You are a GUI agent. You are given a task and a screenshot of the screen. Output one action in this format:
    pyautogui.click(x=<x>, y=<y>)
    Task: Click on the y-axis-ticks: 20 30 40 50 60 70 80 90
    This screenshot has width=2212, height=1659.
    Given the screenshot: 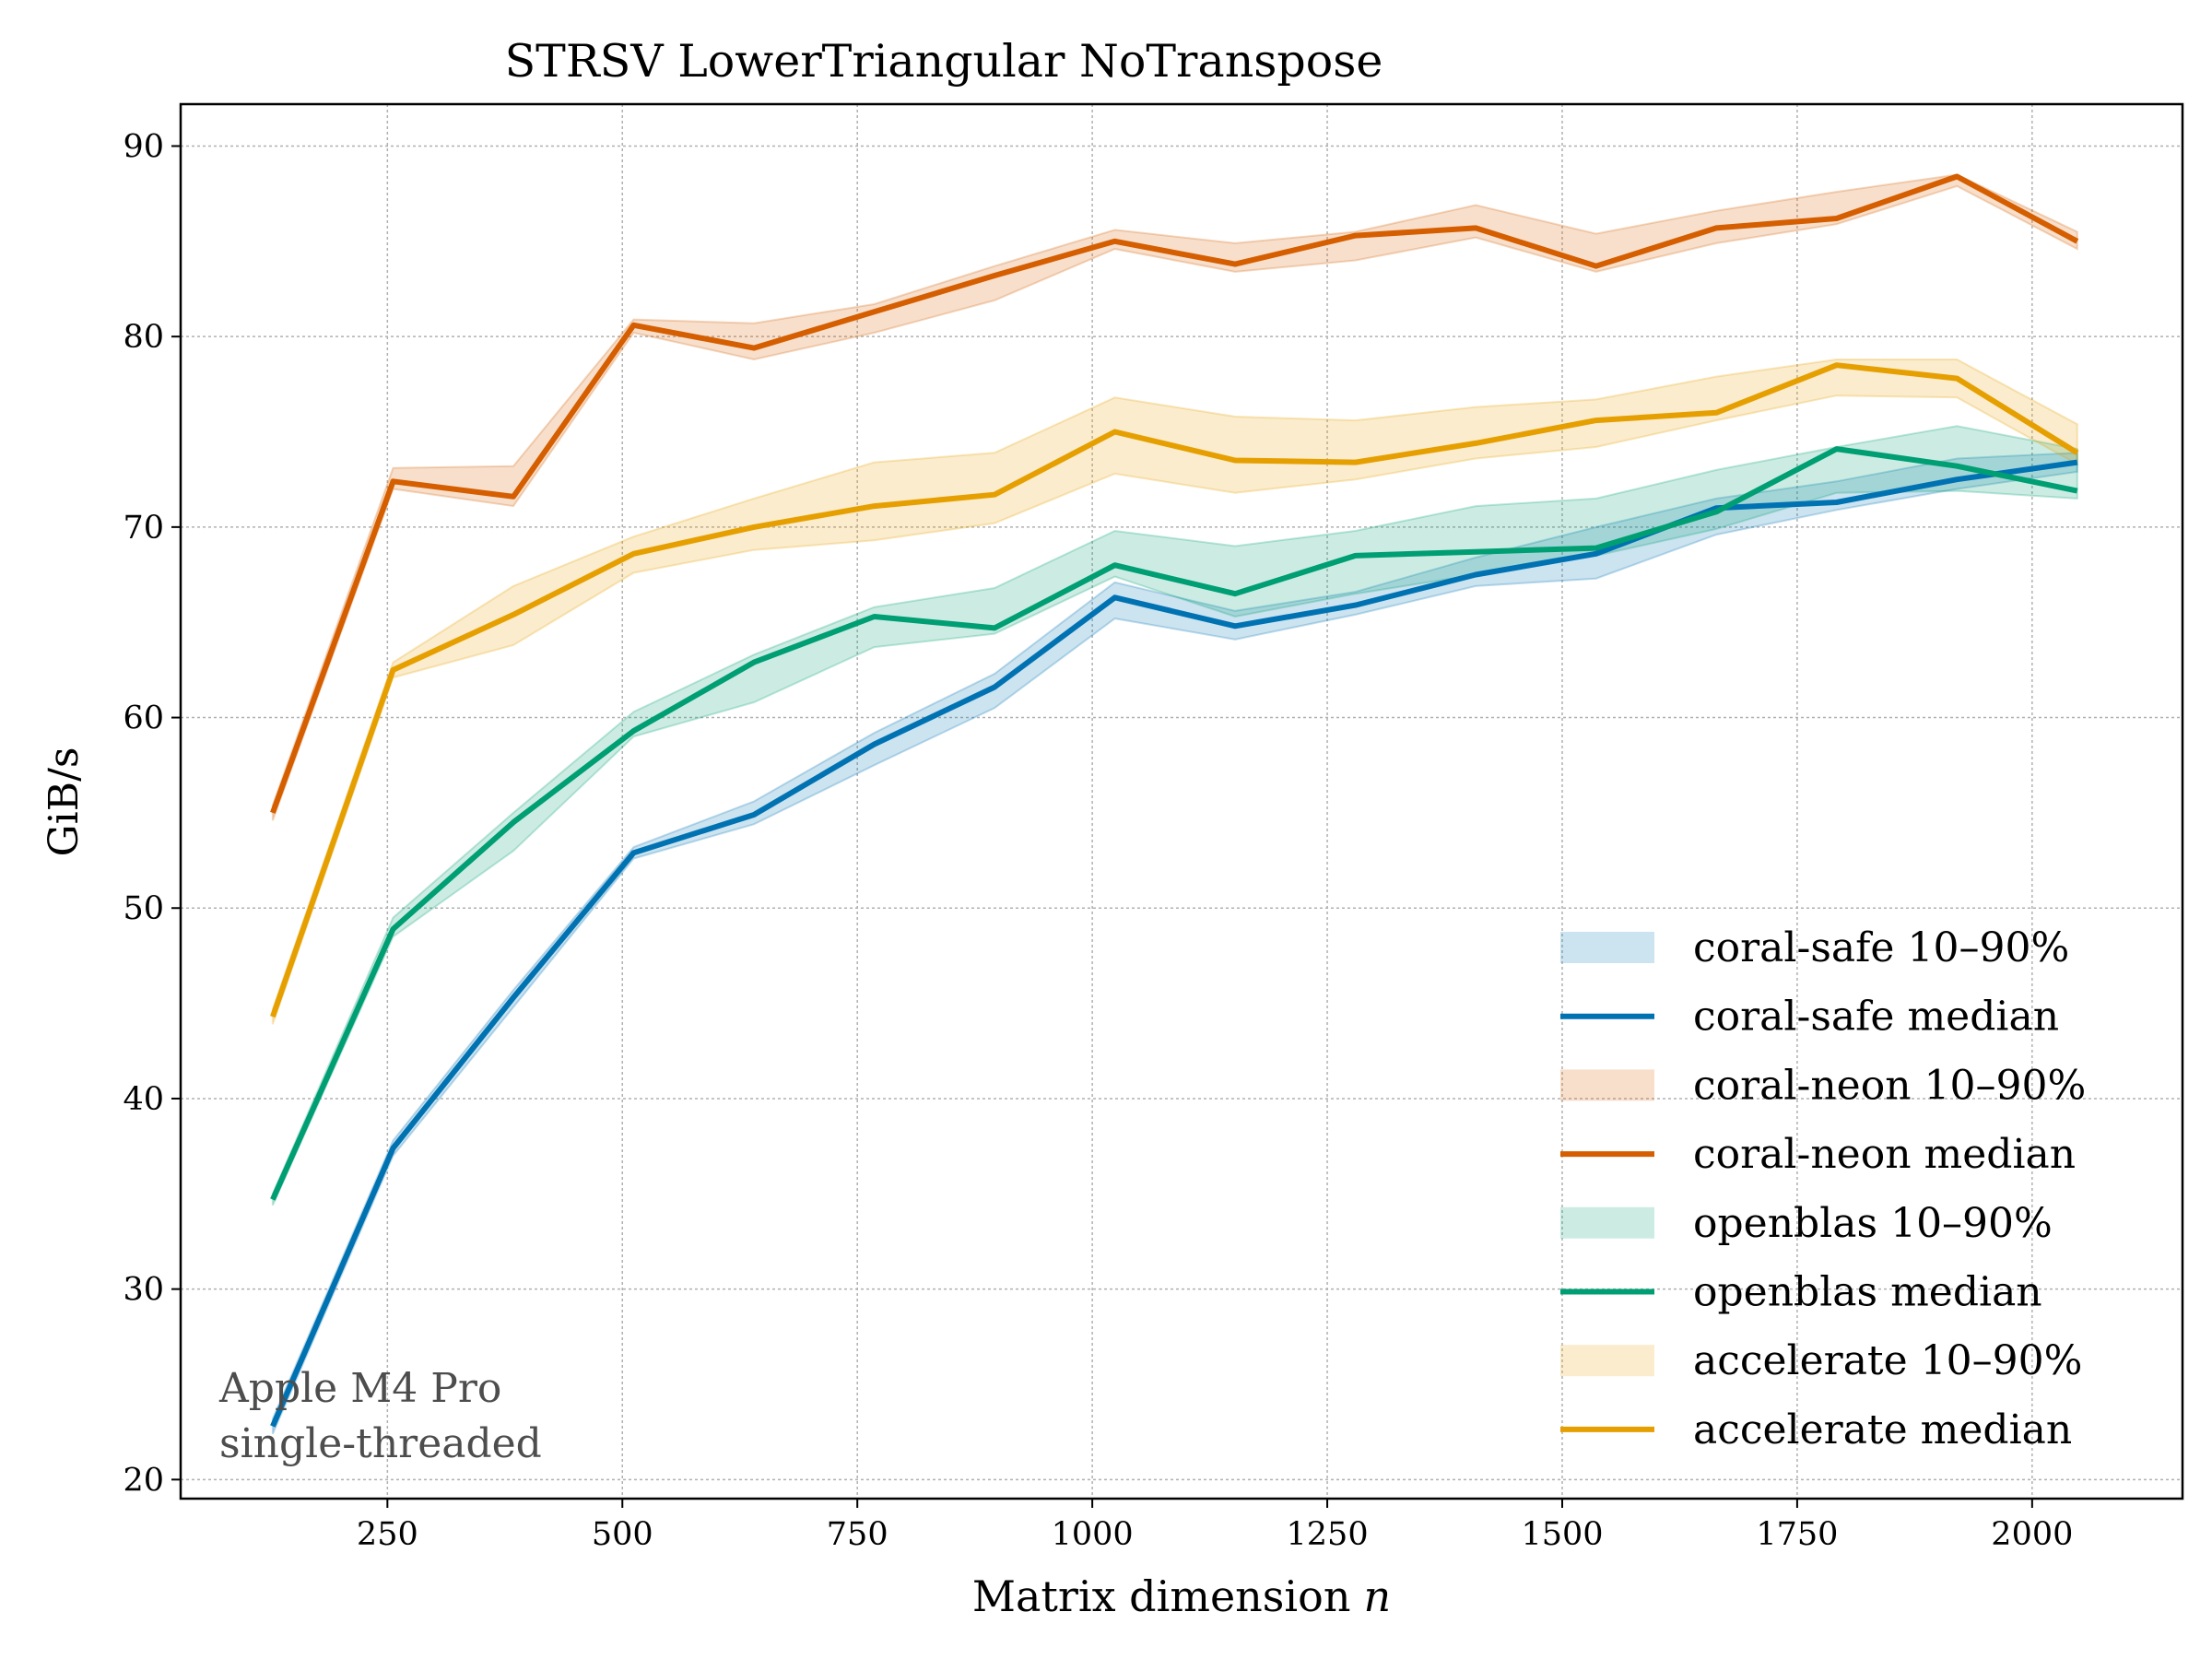 What is the action you would take?
    pyautogui.click(x=152, y=813)
    